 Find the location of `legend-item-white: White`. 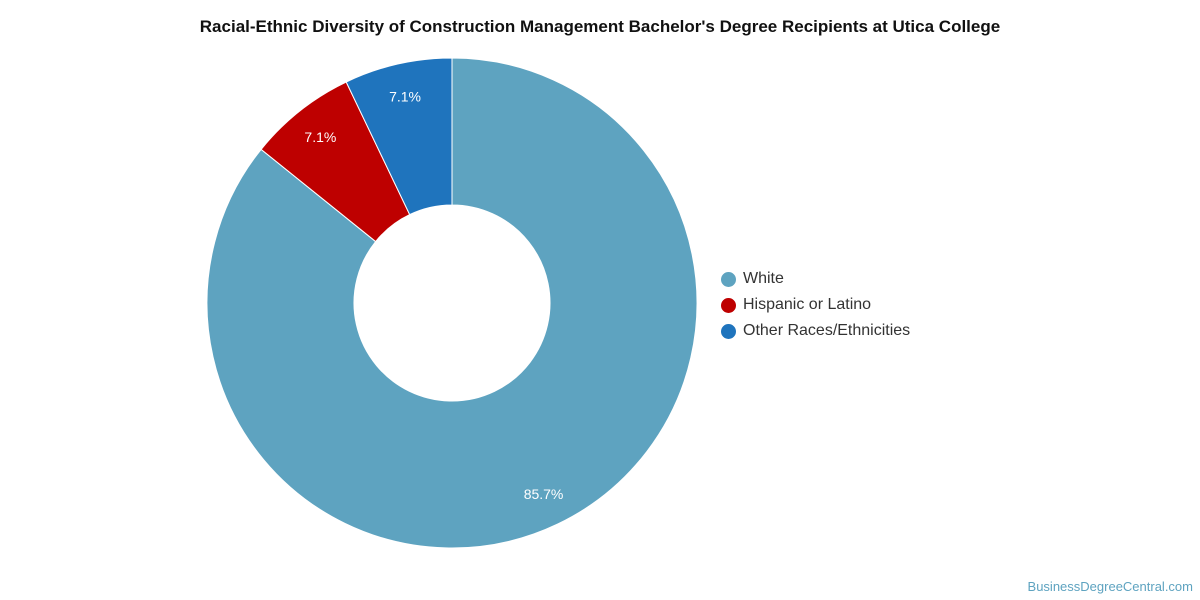

legend-item-white: White is located at coordinates (815, 279).